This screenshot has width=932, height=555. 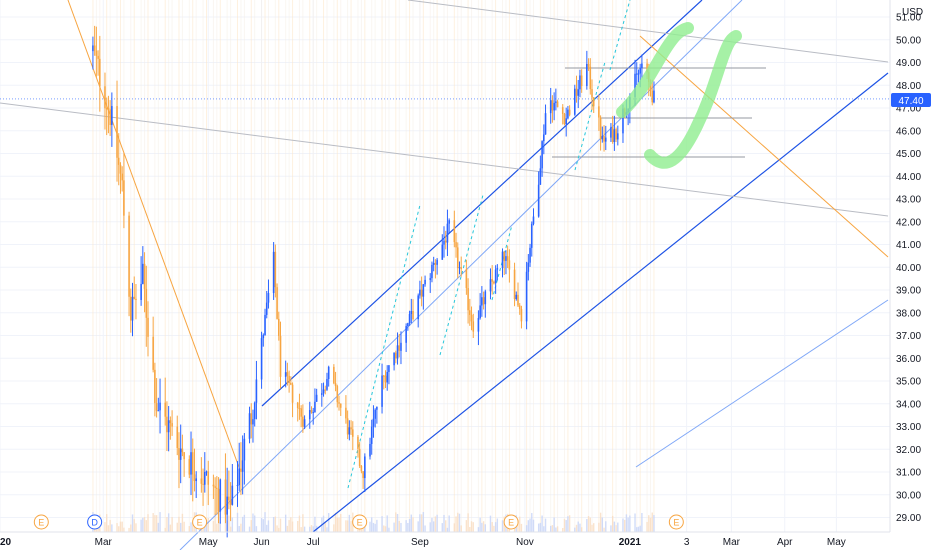 What do you see at coordinates (908, 495) in the screenshot?
I see `y-tick-label: 30.00` at bounding box center [908, 495].